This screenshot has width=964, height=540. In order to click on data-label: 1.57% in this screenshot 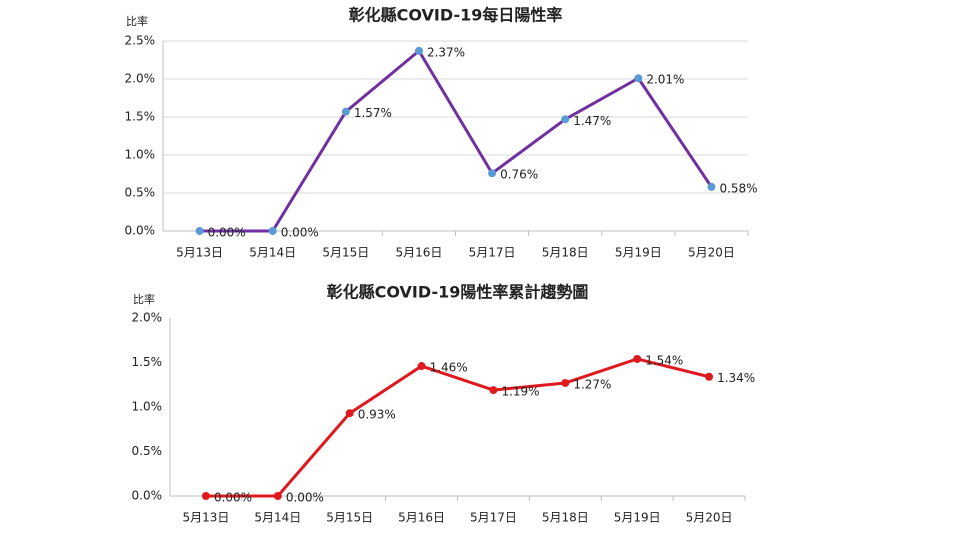, I will do `click(373, 113)`.